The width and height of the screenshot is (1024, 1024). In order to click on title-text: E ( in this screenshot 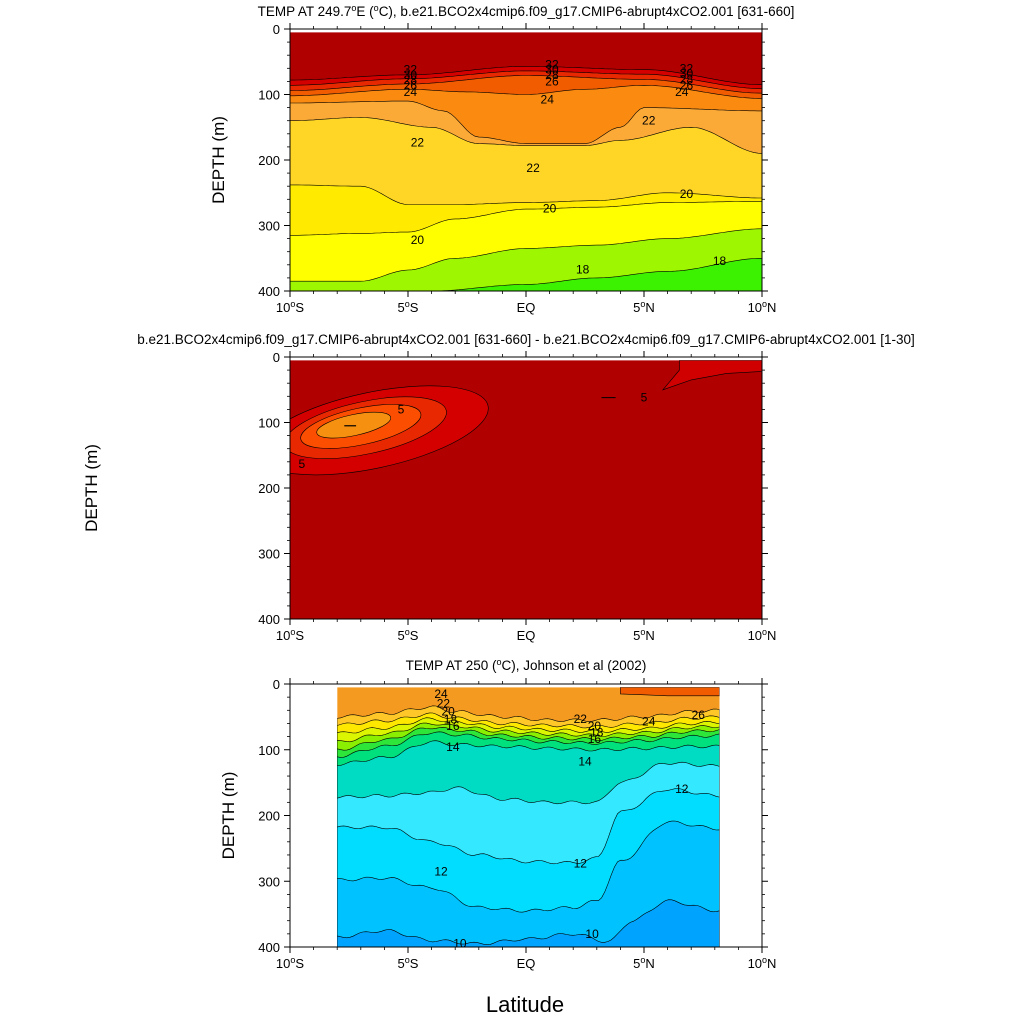, I will do `click(365, 11)`.